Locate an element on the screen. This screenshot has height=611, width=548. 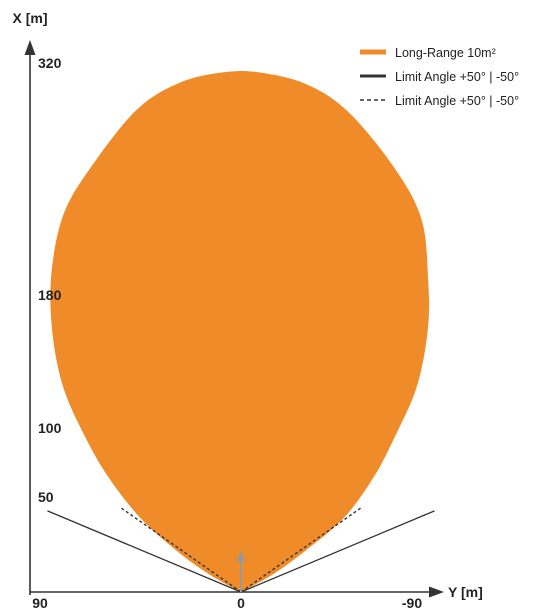
y-axis-arrow-icon is located at coordinates (30, 47).